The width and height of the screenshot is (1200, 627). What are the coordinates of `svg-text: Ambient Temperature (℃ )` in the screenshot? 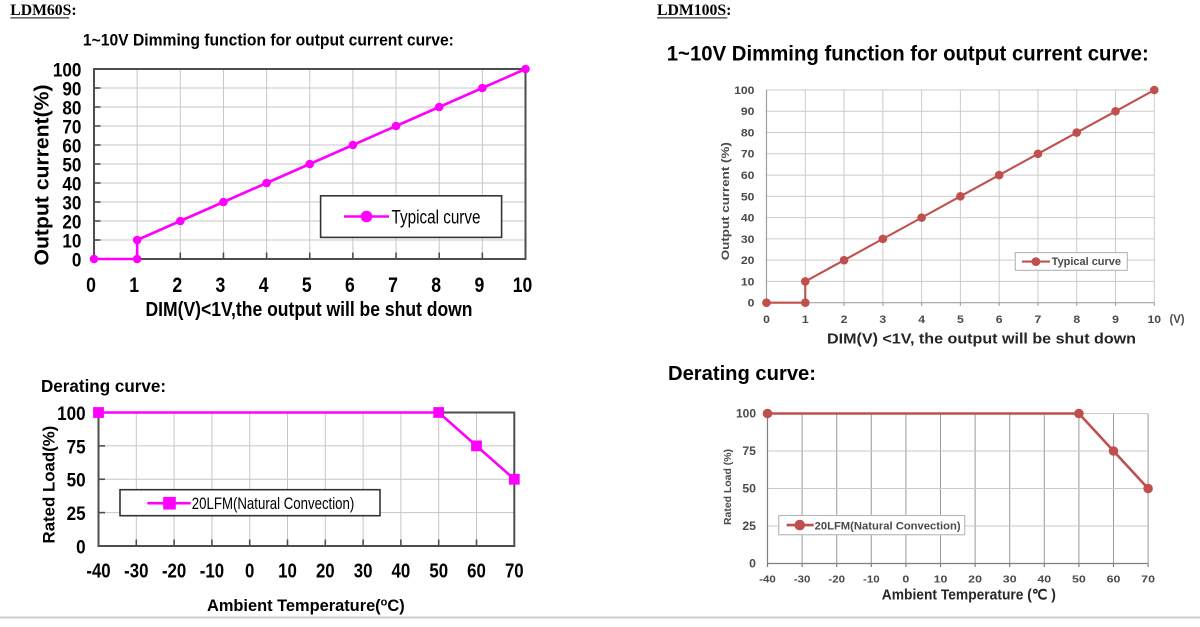 It's located at (969, 596).